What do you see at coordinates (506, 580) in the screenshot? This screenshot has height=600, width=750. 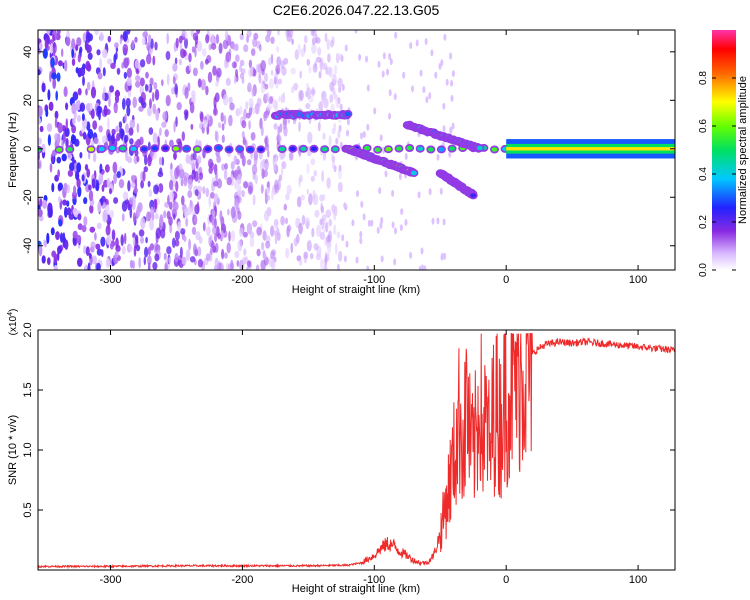 I see `x-tick-label: 0` at bounding box center [506, 580].